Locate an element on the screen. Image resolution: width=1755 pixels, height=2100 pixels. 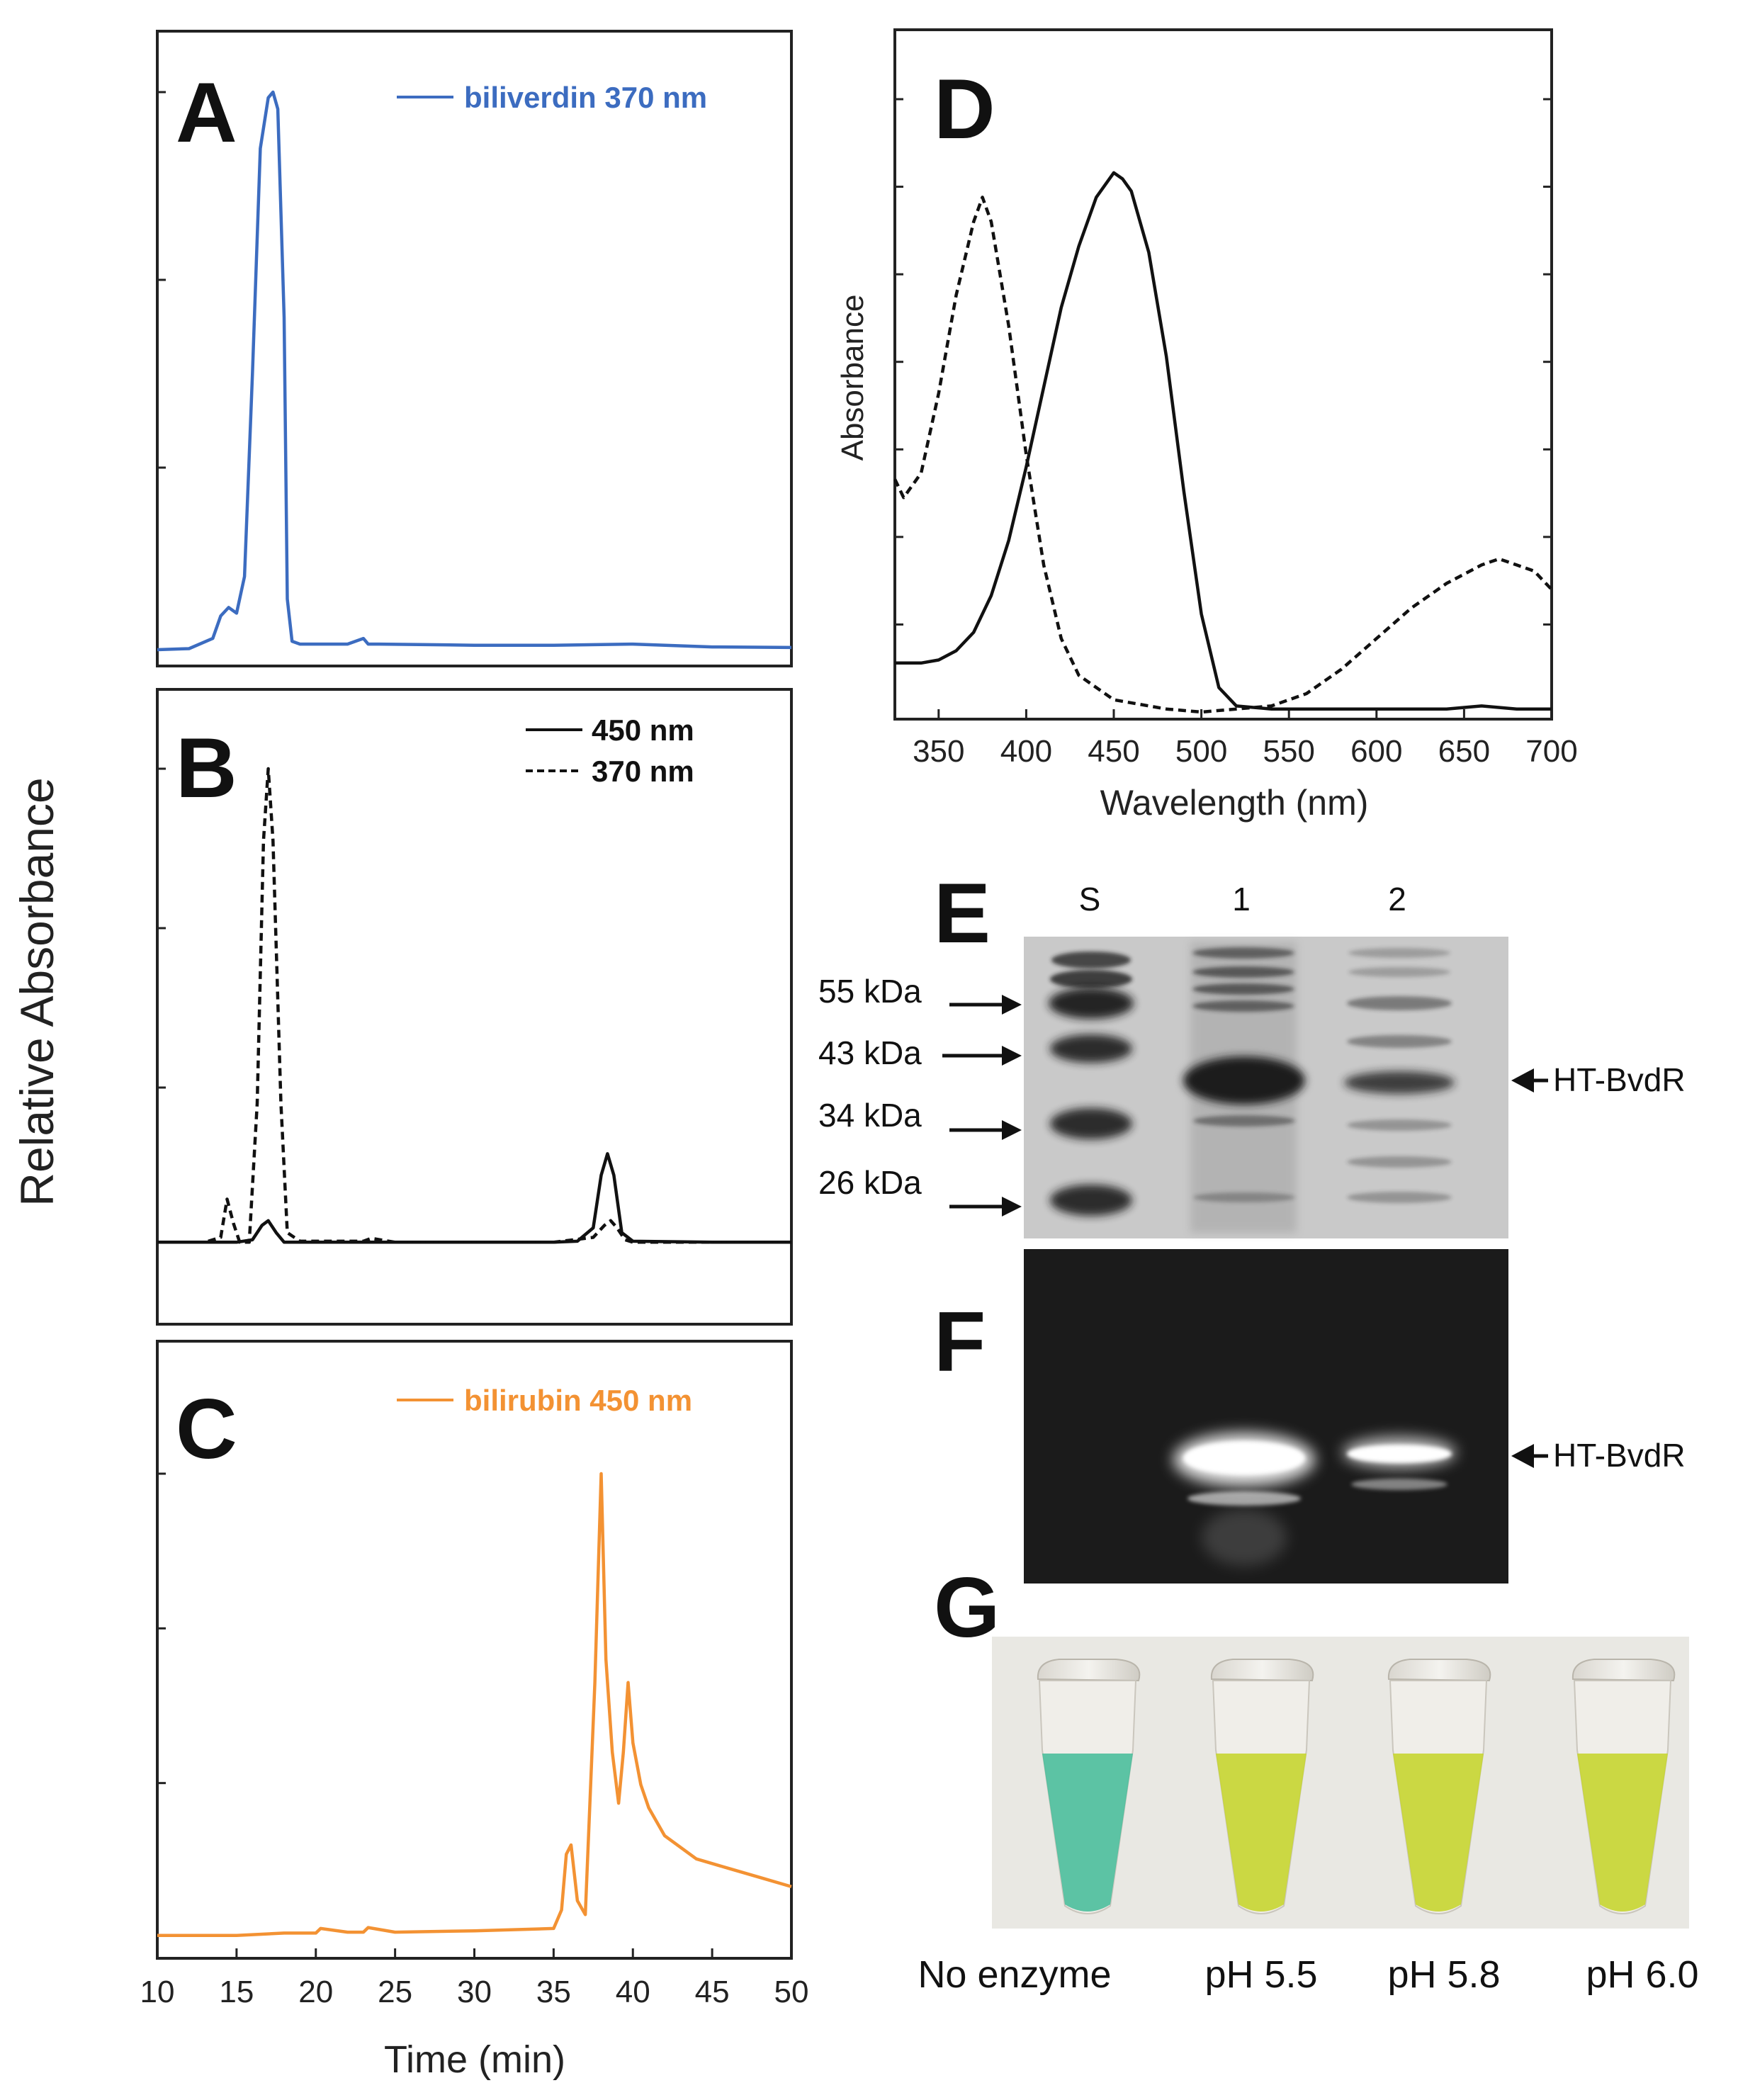
gel-marker-label-55: 55 kDa is located at coordinates (870, 991).